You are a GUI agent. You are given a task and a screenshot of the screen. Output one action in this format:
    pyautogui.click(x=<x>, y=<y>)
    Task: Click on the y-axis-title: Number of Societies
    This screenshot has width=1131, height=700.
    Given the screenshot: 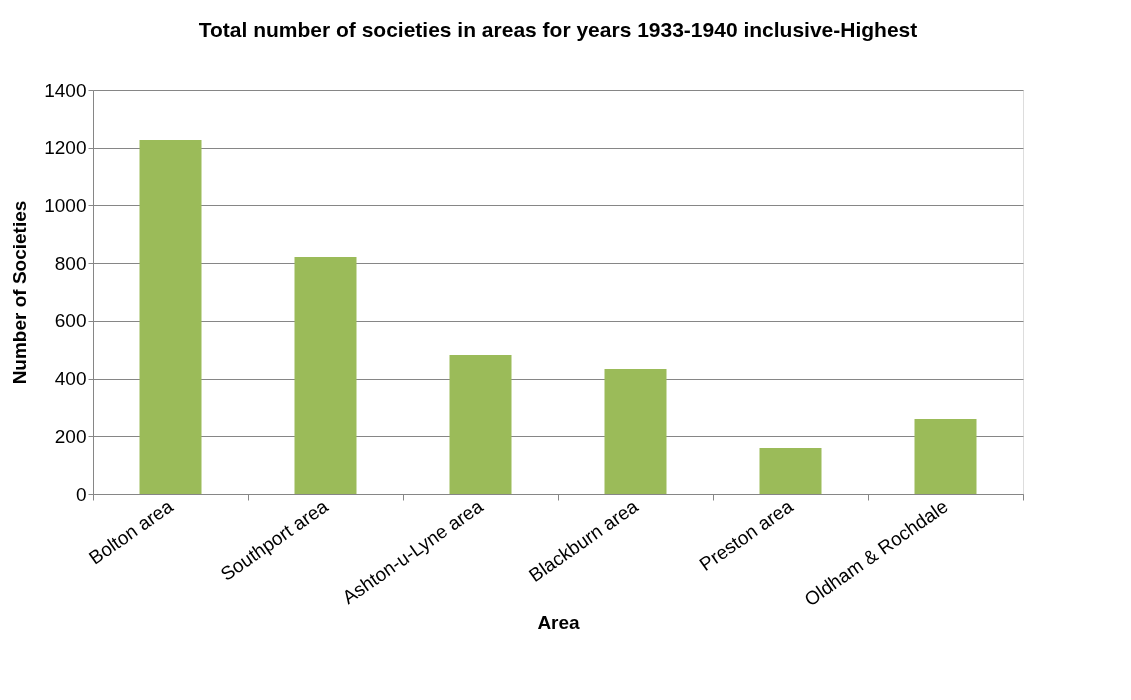 What is the action you would take?
    pyautogui.click(x=20, y=292)
    